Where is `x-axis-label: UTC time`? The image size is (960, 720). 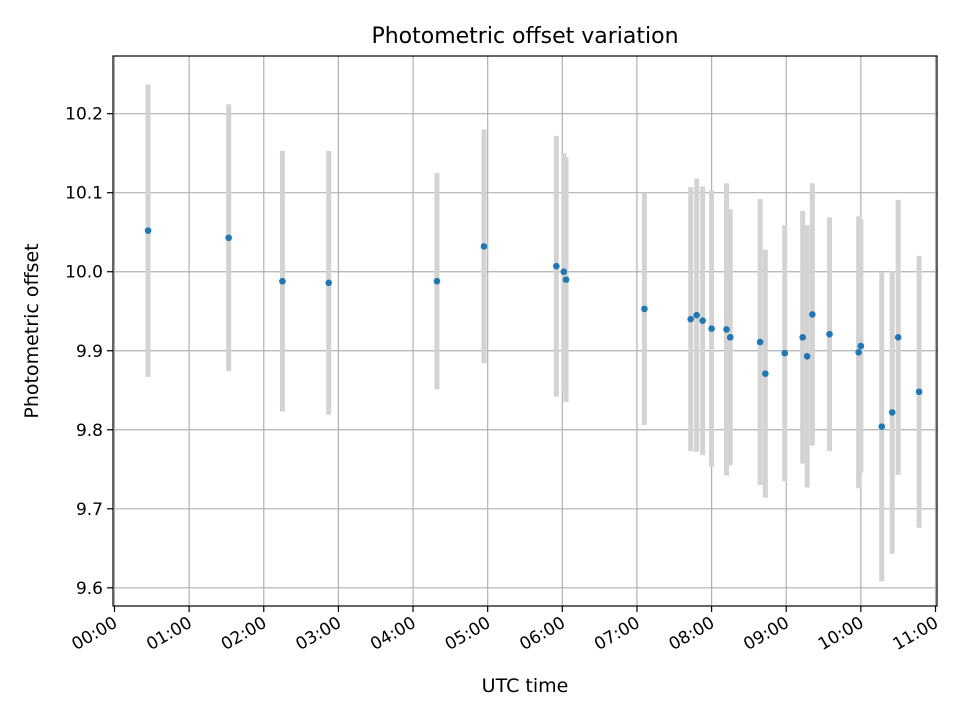
x-axis-label: UTC time is located at coordinates (525, 686).